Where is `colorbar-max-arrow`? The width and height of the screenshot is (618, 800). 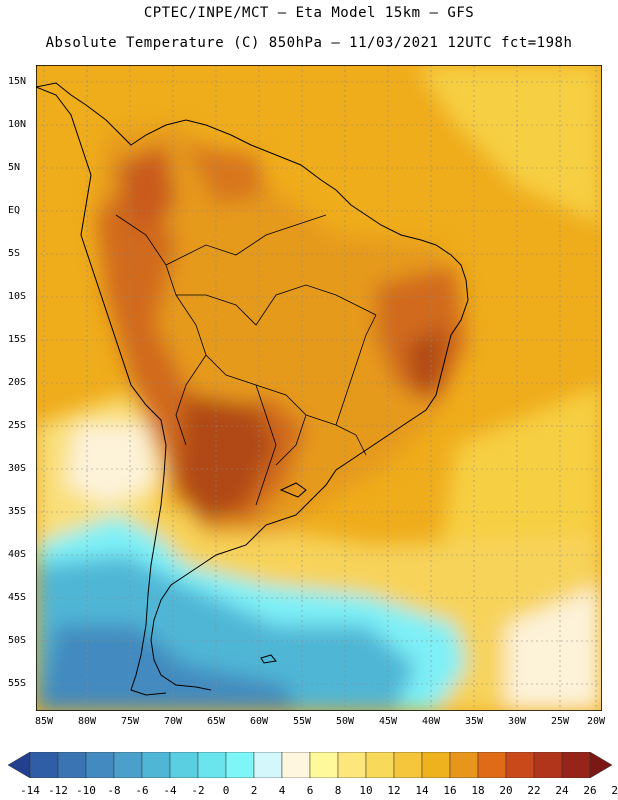 colorbar-max-arrow is located at coordinates (600, 765).